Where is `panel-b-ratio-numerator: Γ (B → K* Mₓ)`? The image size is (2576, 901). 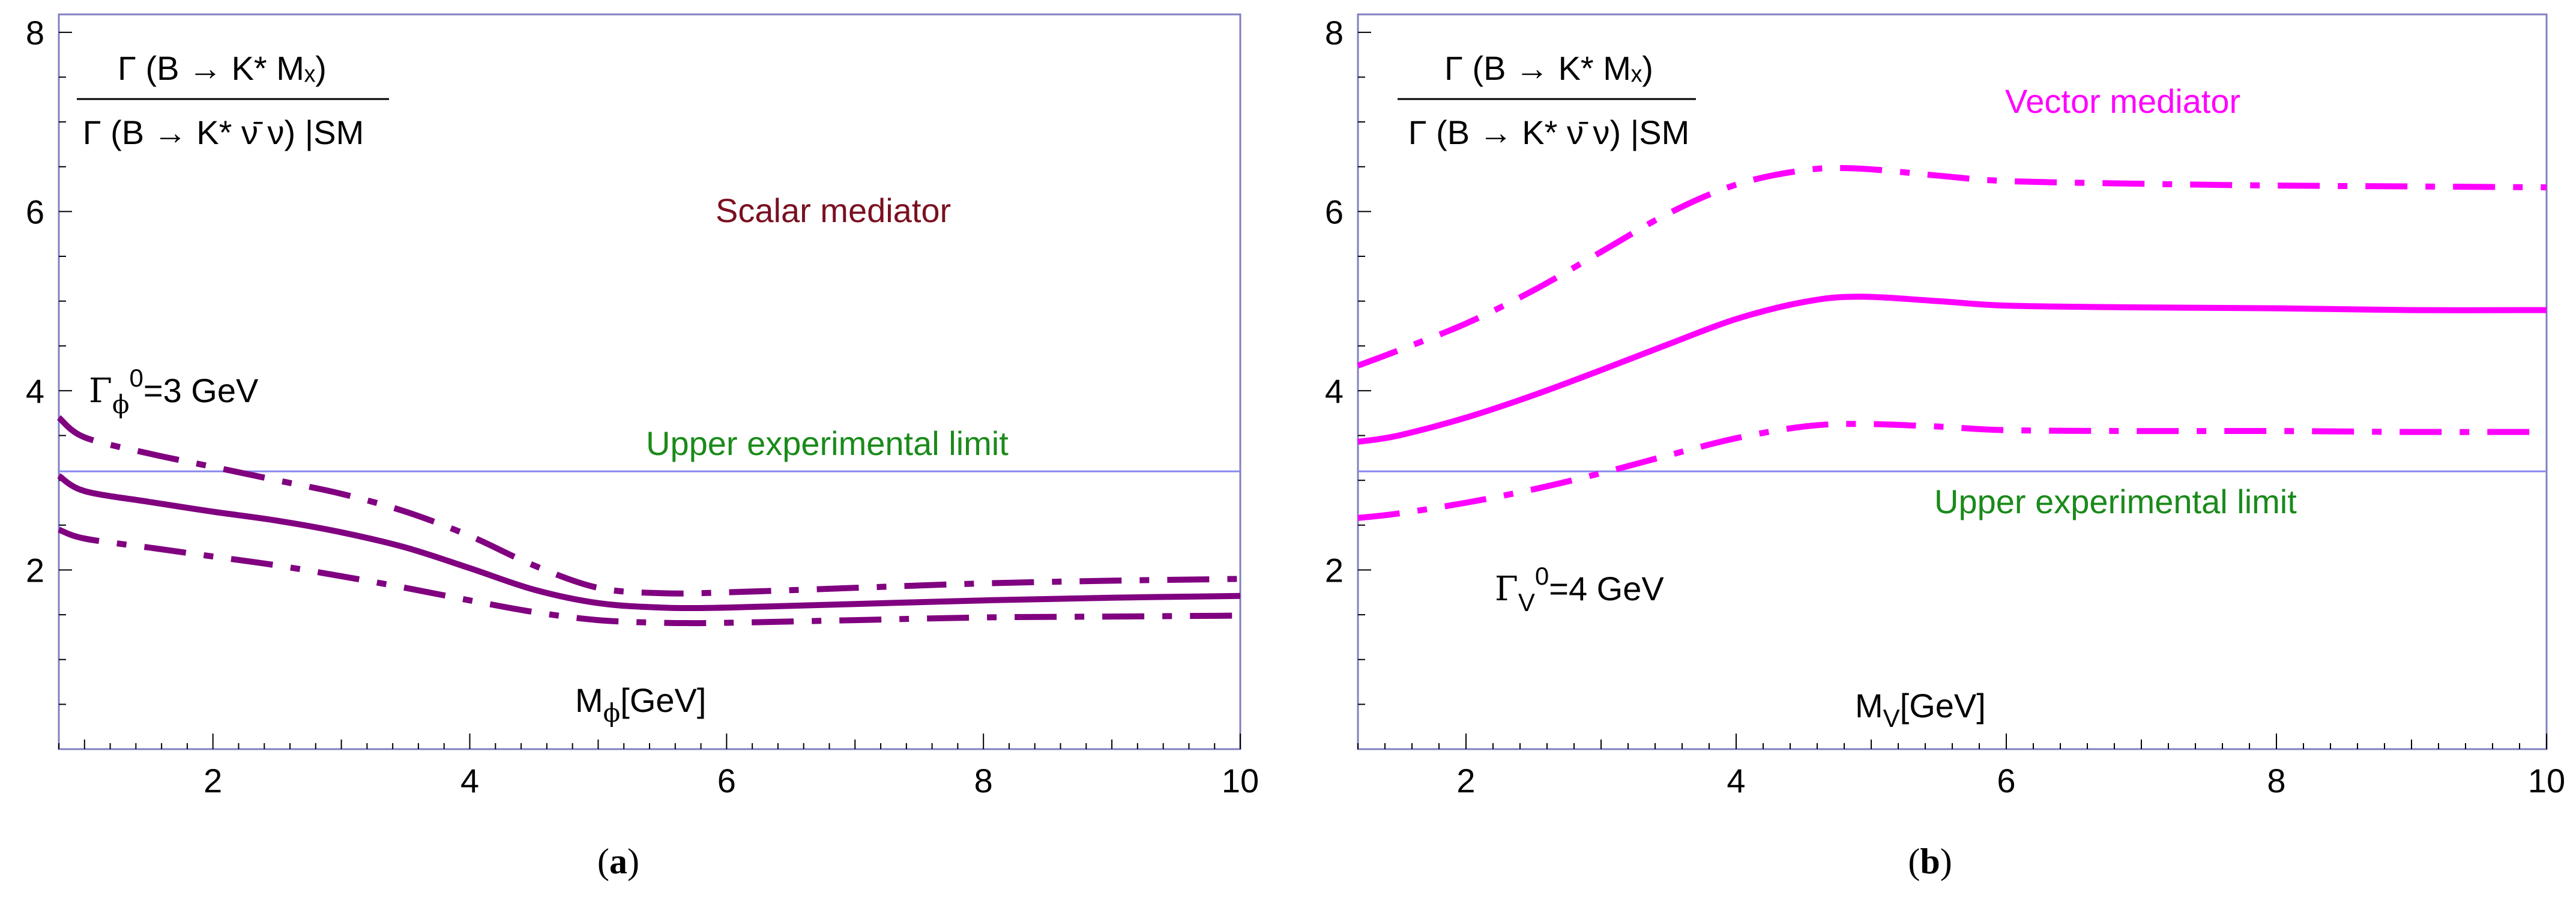
panel-b-ratio-numerator: Γ (B → K* Mₓ) is located at coordinates (1548, 68).